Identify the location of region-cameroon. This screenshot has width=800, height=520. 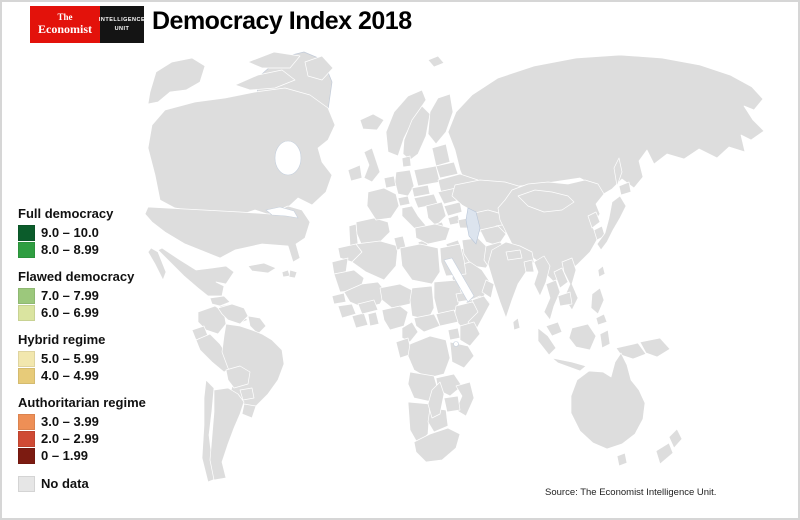
(410, 332).